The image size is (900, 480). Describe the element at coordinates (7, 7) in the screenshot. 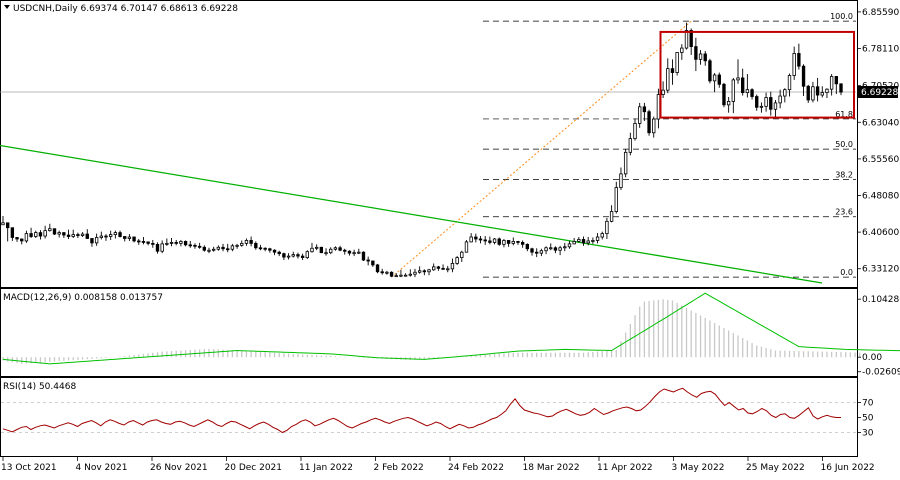

I see `collapse-triangle-icon` at that location.